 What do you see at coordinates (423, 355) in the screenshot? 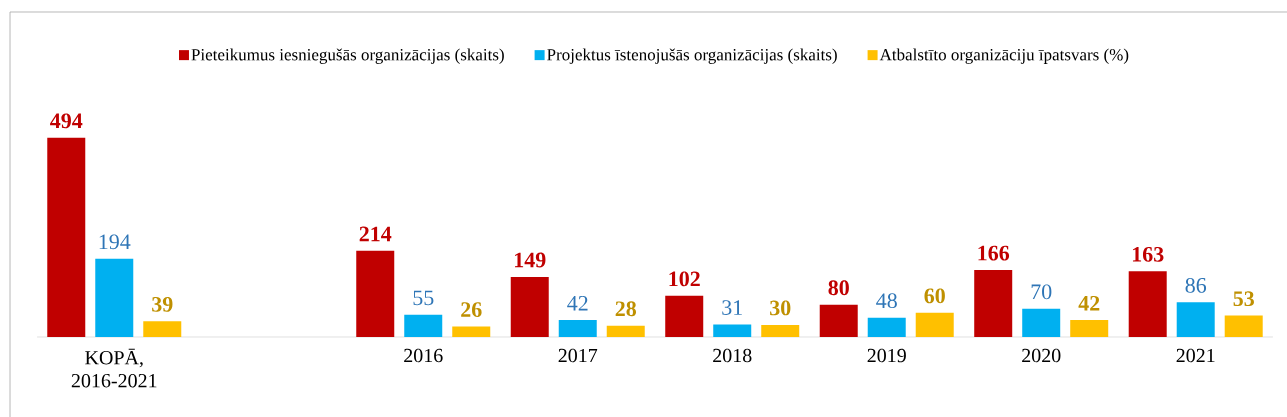
I see `x-tick-label: 2016` at bounding box center [423, 355].